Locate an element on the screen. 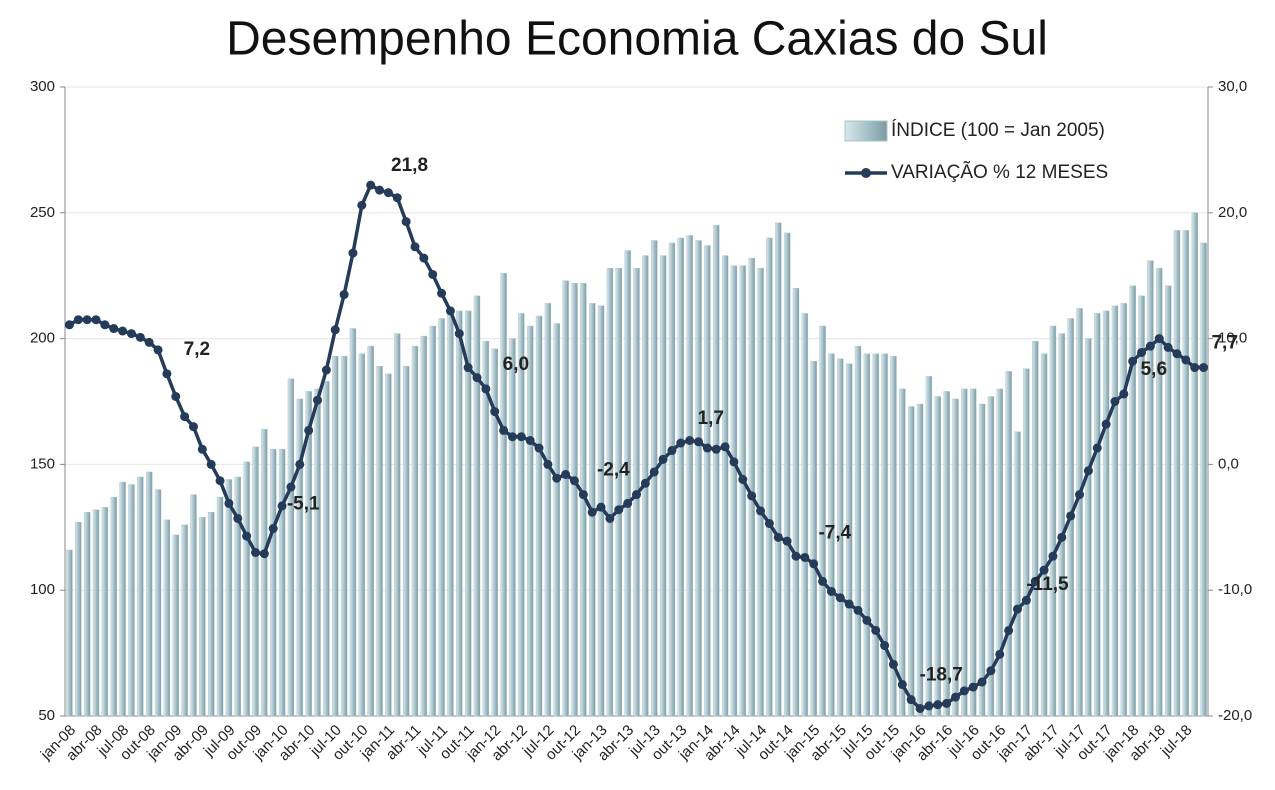 The image size is (1275, 790). value-label: -18,7 is located at coordinates (941, 675).